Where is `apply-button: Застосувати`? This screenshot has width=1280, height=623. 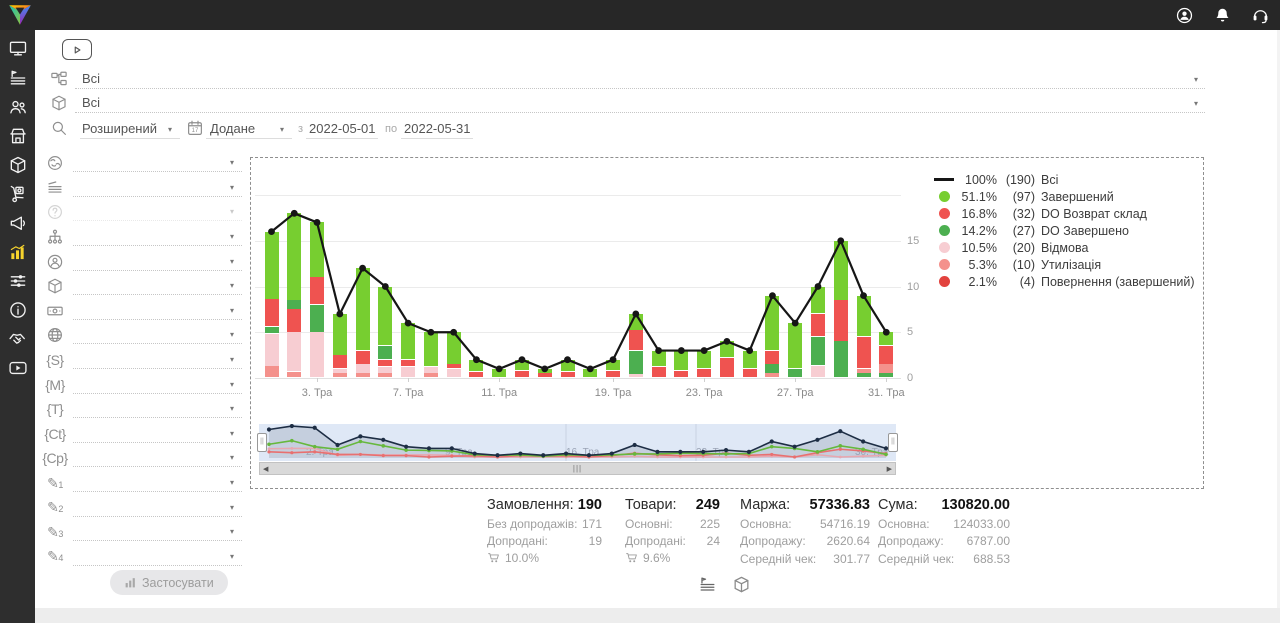
apply-button: Застосувати is located at coordinates (169, 582).